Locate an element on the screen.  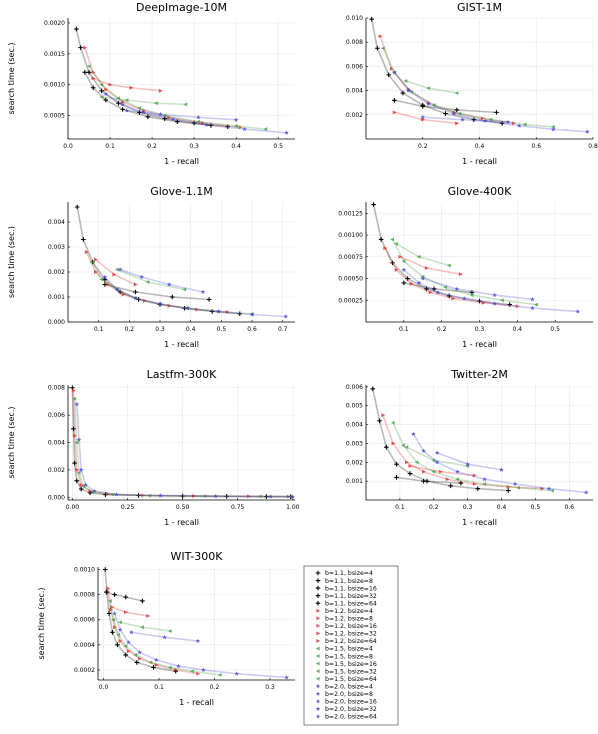
y-tick-label: 0.0010 is located at coordinates (84, 570).